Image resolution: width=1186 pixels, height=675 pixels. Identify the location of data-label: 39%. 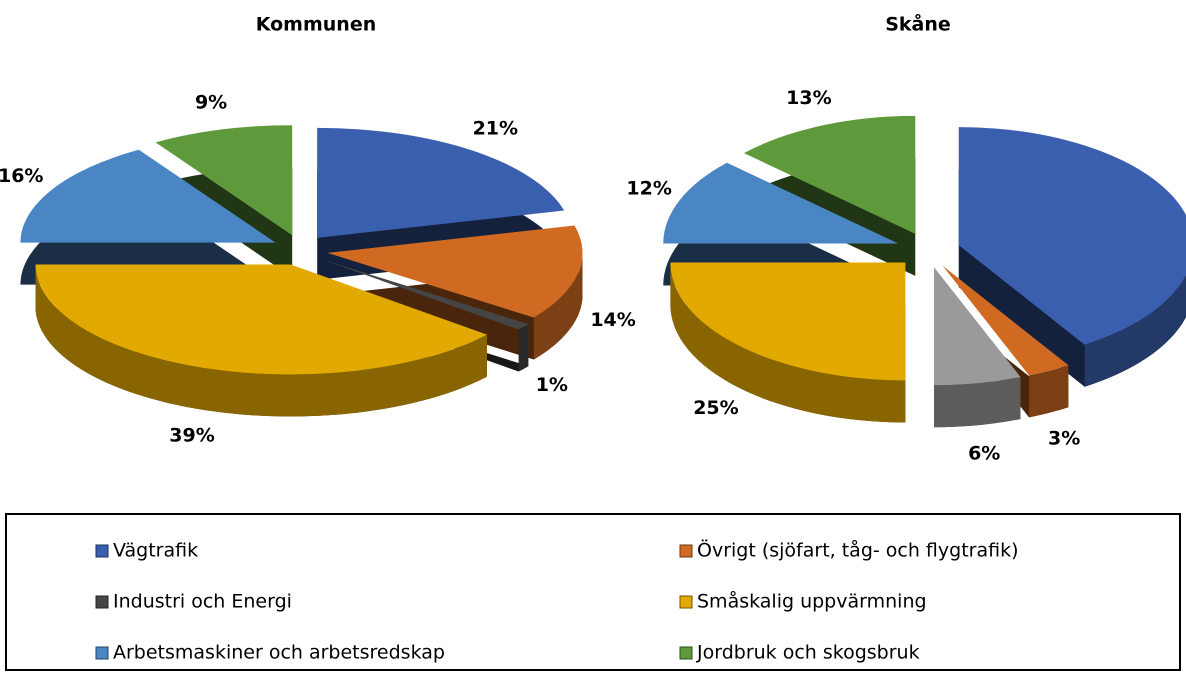
(191, 435).